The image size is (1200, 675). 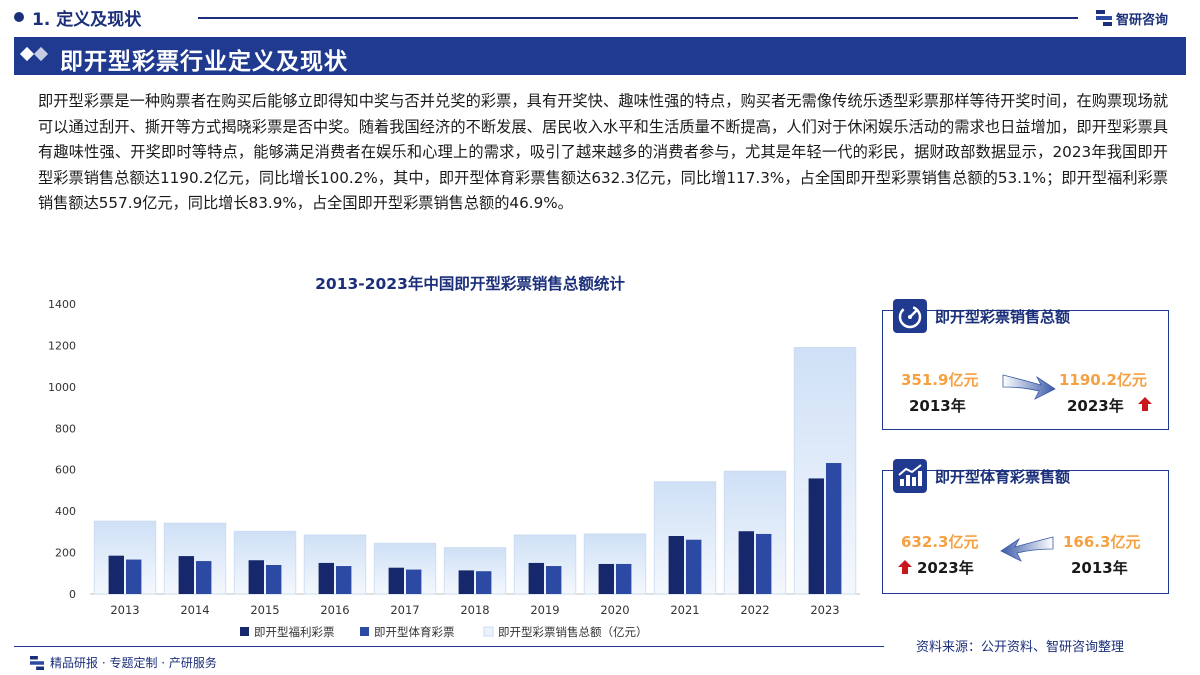 I want to click on bar-welfare-2017, so click(x=396, y=580).